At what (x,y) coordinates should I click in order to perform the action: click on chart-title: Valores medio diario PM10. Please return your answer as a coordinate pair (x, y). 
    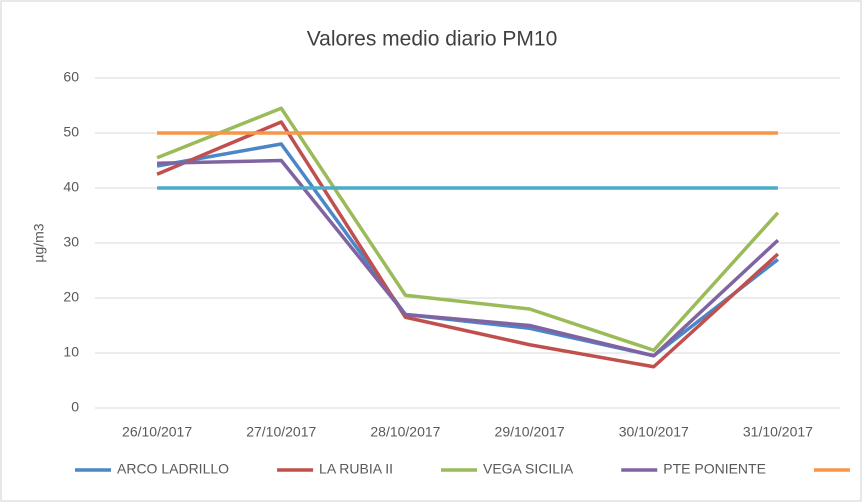
    Looking at the image, I should click on (432, 39).